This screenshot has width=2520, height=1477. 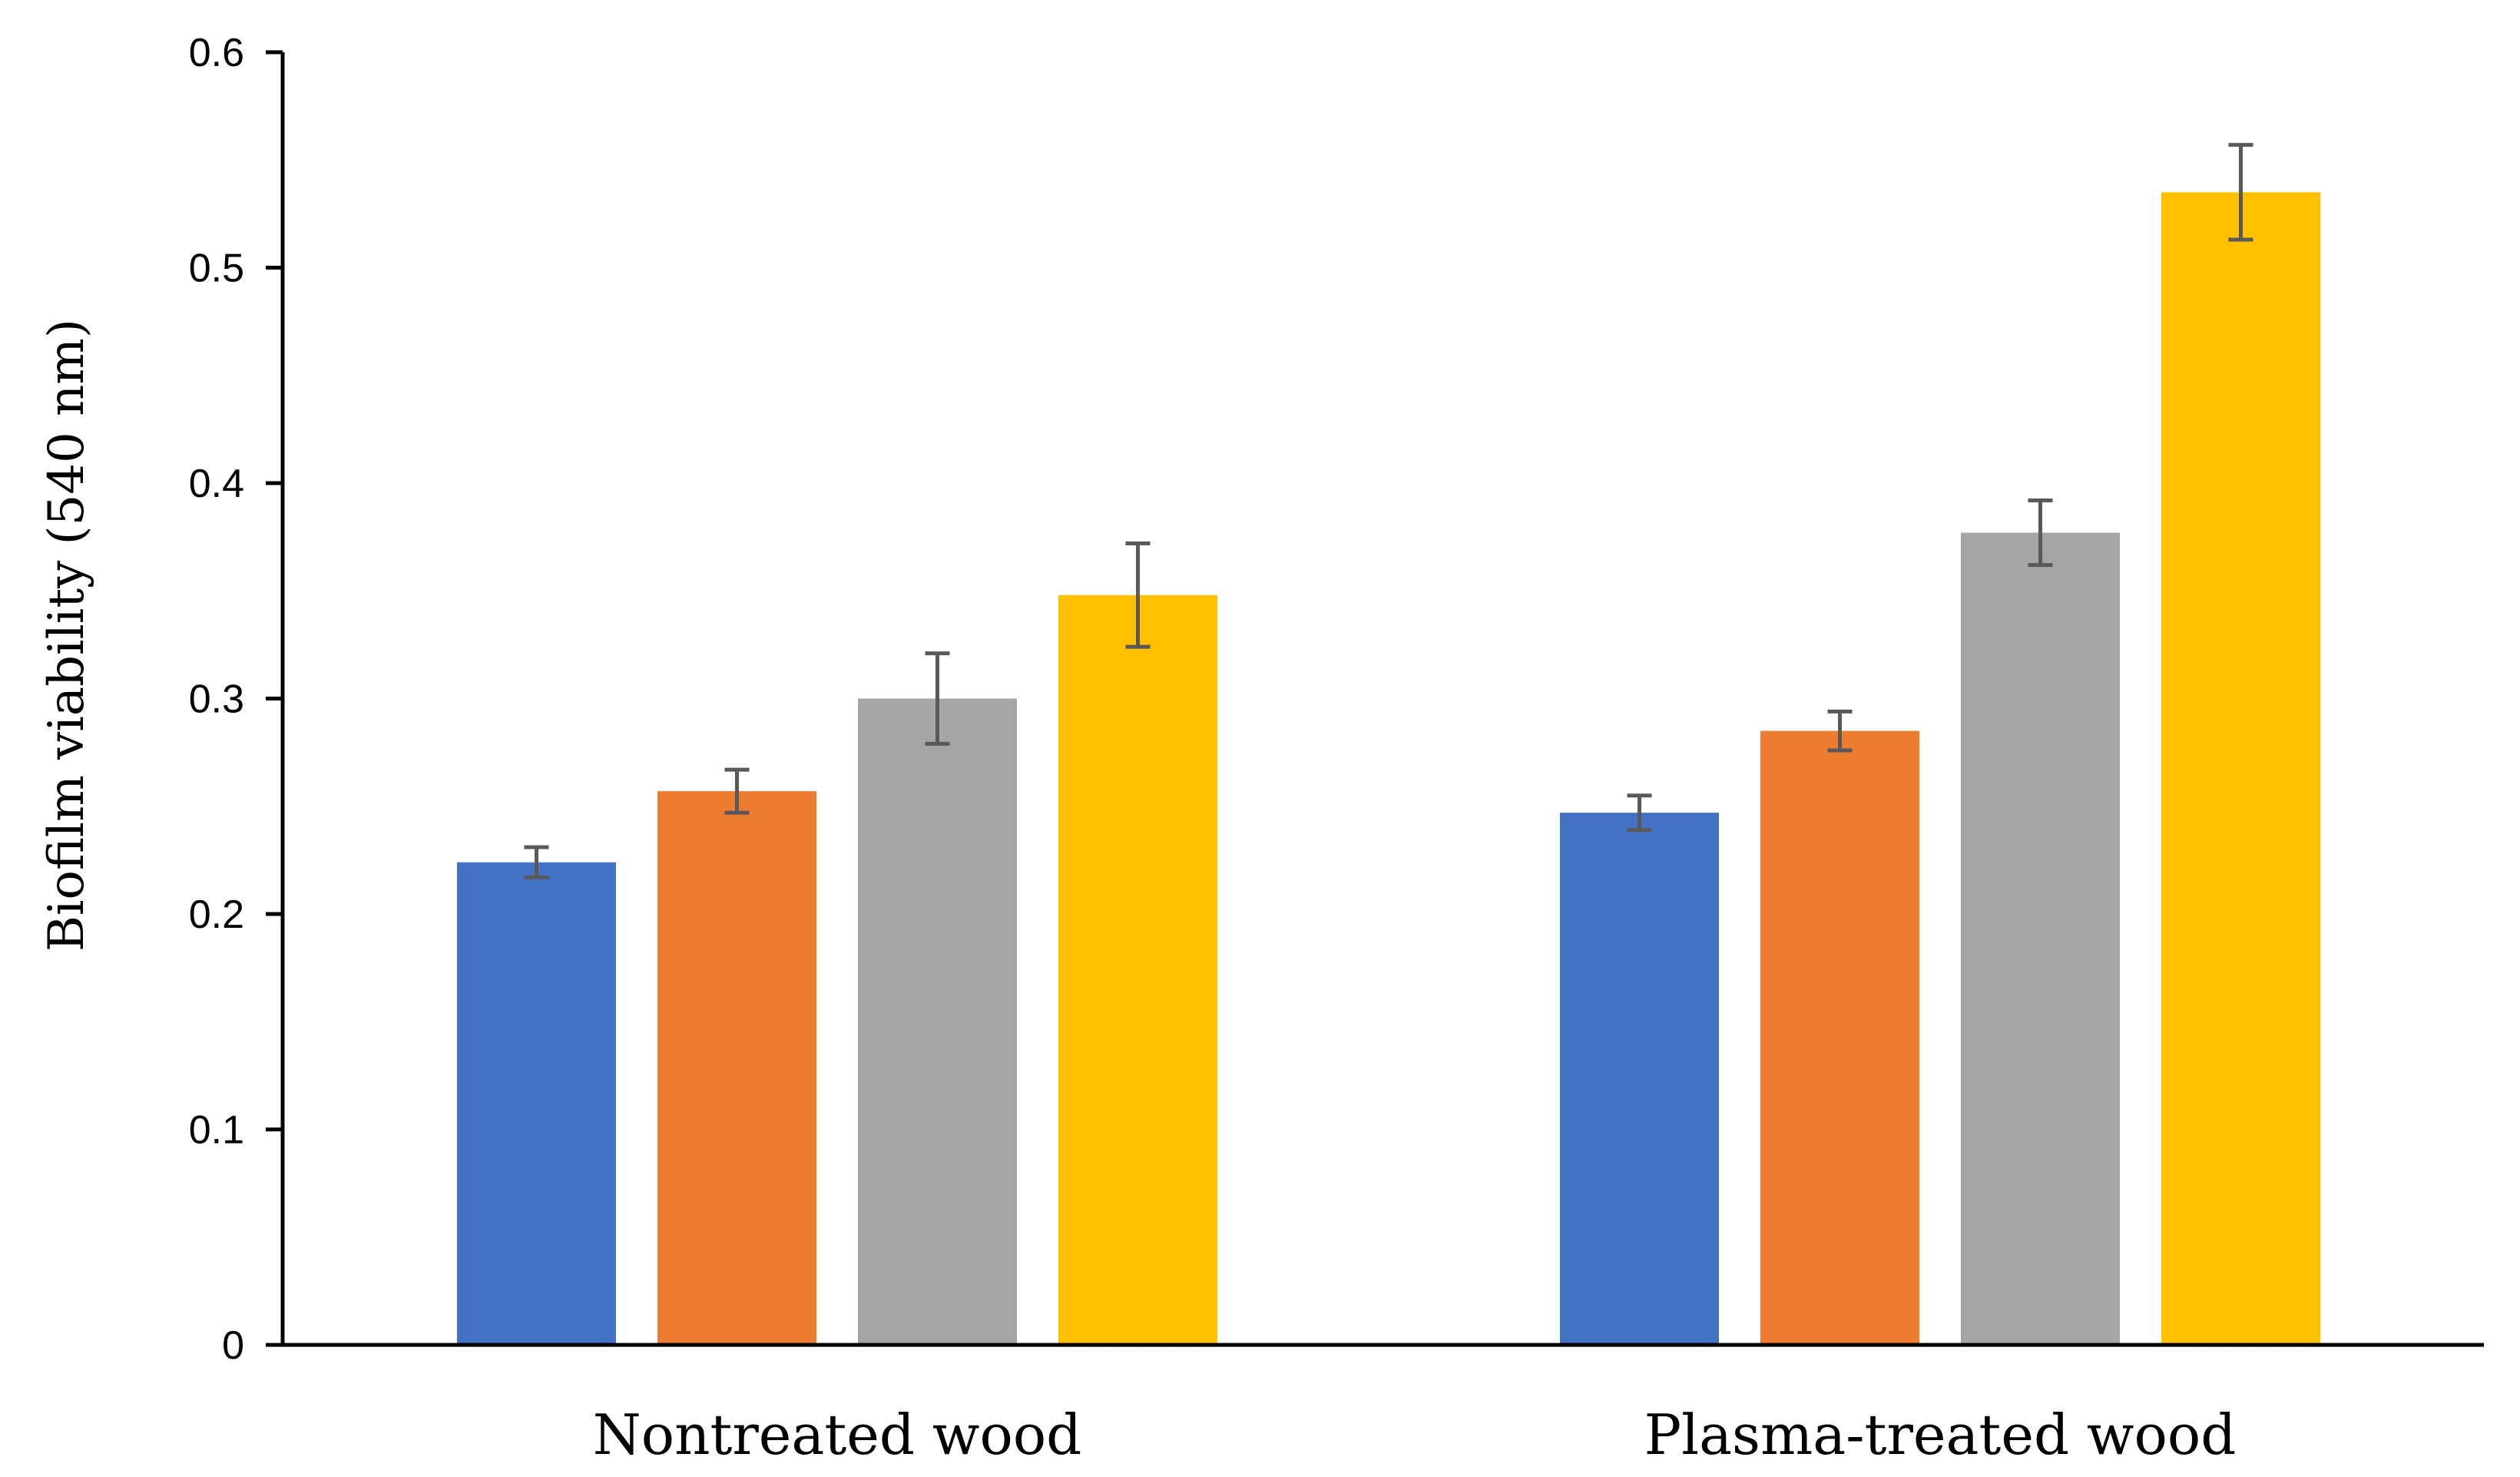 I want to click on y-tick-label: 0, so click(x=233, y=1346).